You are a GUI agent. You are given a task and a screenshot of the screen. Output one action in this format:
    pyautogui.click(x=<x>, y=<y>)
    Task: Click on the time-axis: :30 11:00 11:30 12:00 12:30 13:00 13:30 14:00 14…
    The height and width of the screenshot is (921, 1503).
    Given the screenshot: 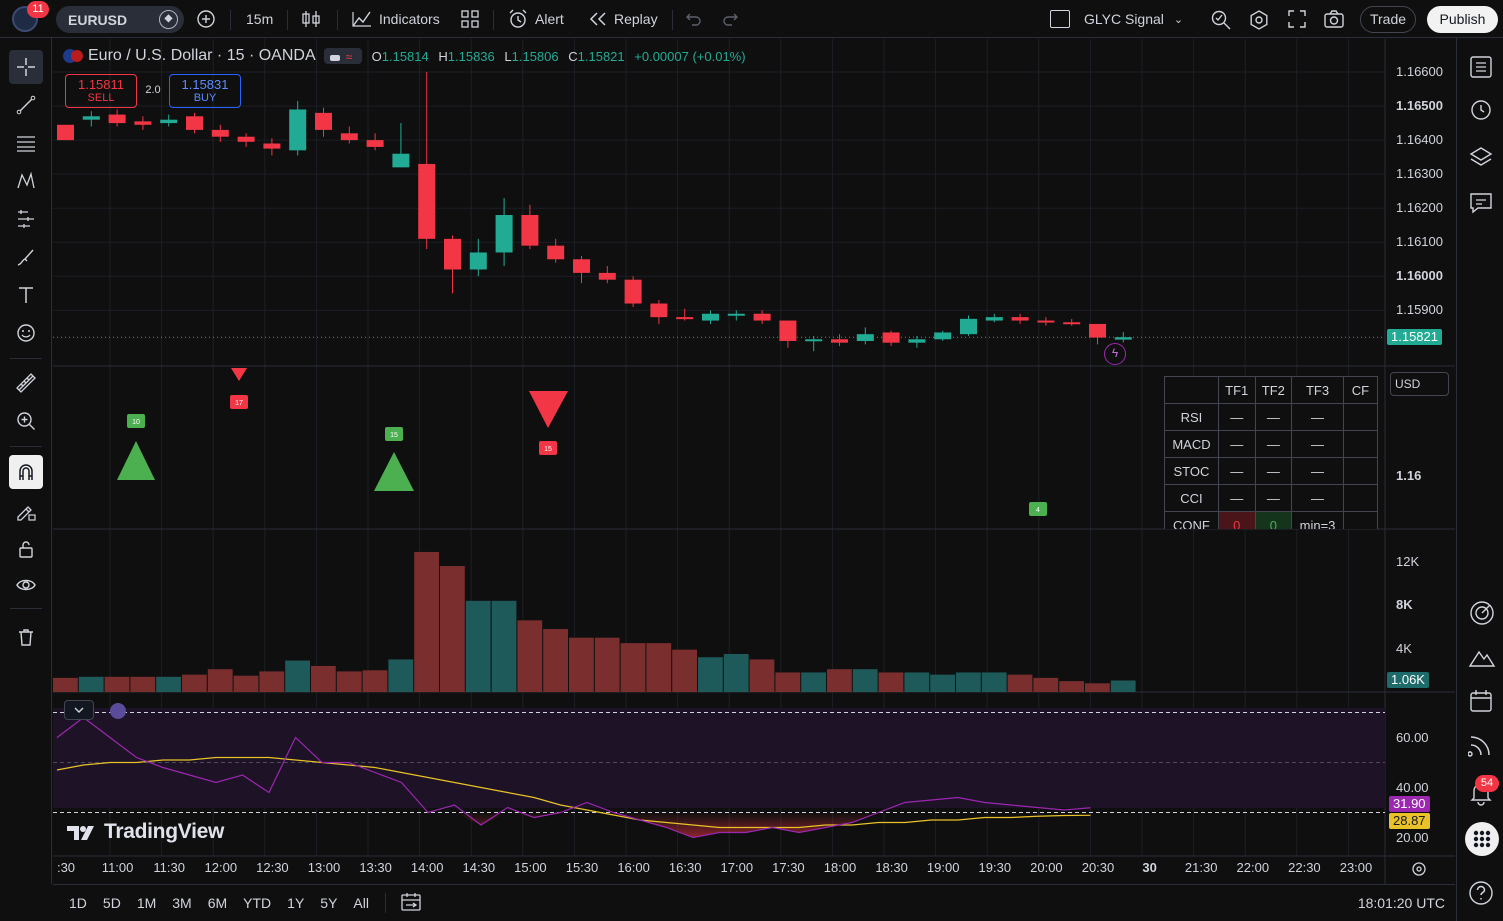 What is the action you would take?
    pyautogui.click(x=723, y=869)
    